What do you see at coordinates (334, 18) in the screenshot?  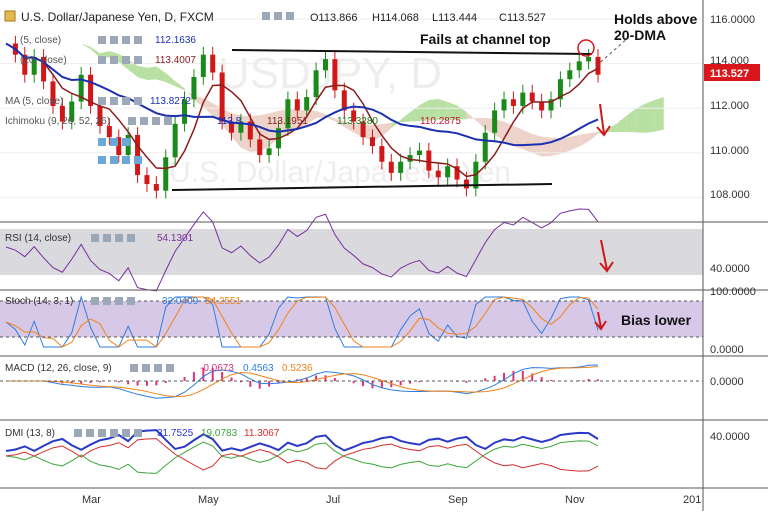 I see `ohlc-open: O113.866` at bounding box center [334, 18].